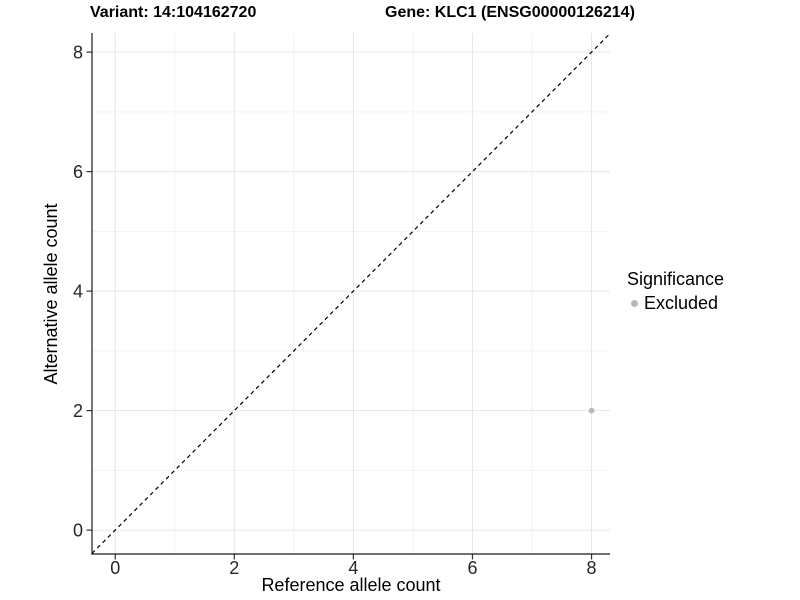 This screenshot has width=800, height=600. Describe the element at coordinates (115, 568) in the screenshot. I see `x-tick-label: 0` at that location.